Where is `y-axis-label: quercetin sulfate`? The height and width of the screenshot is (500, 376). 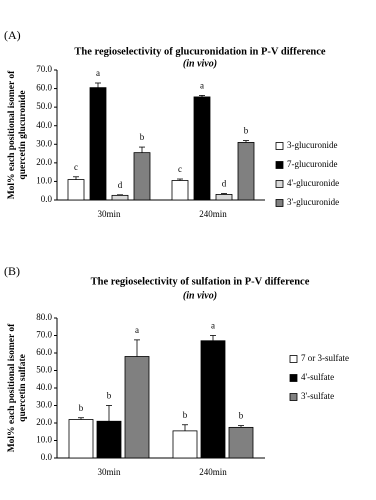
y-axis-label: quercetin sulfate is located at coordinates (23, 388).